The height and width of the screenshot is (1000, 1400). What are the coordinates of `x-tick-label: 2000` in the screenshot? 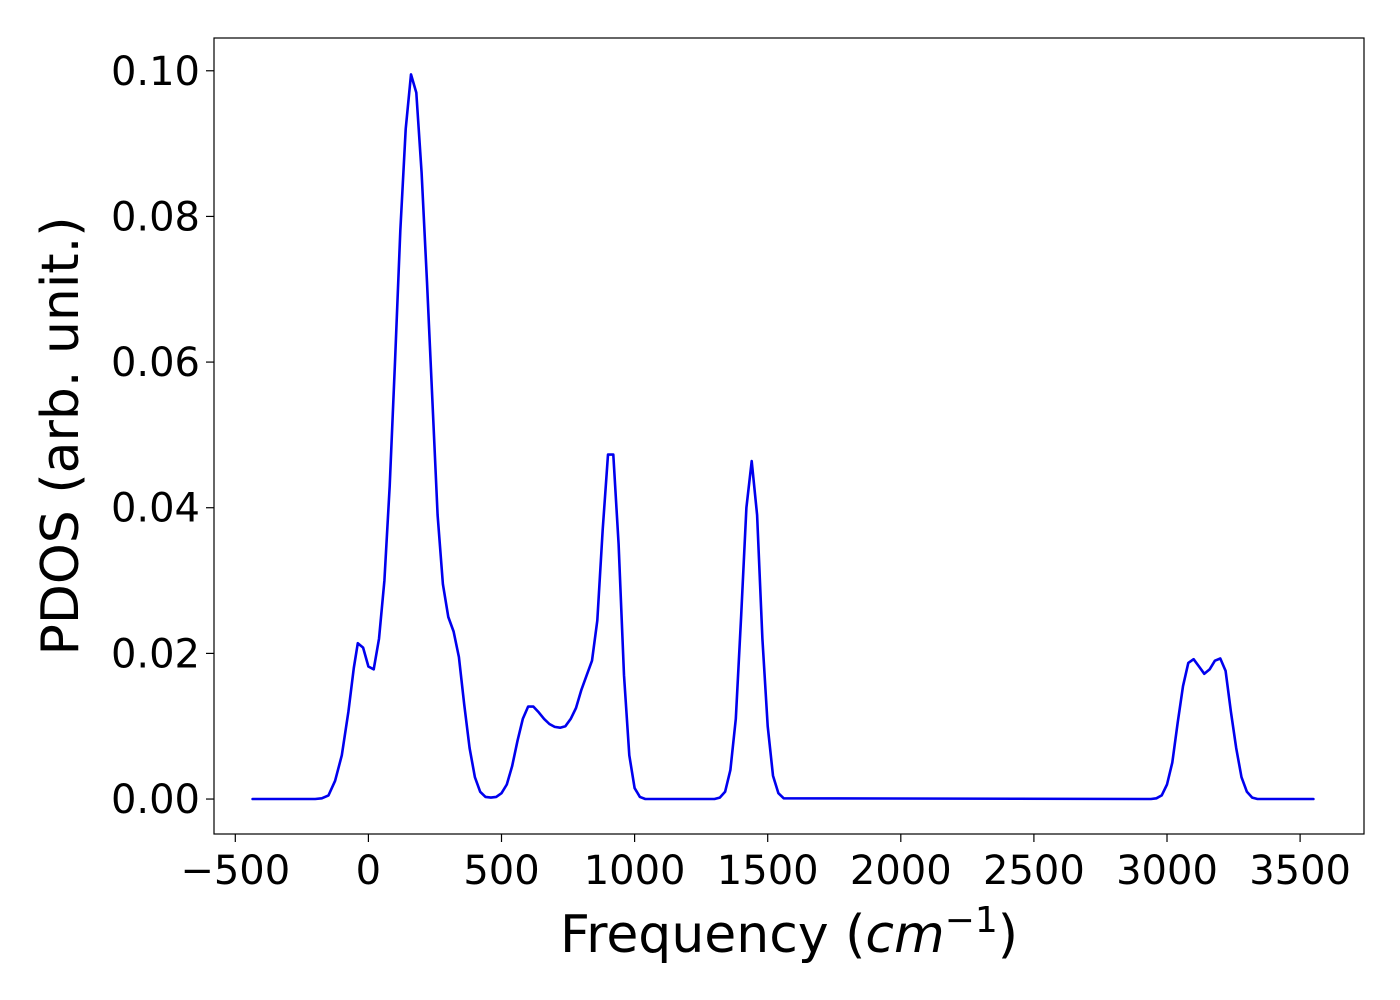 It's located at (901, 871).